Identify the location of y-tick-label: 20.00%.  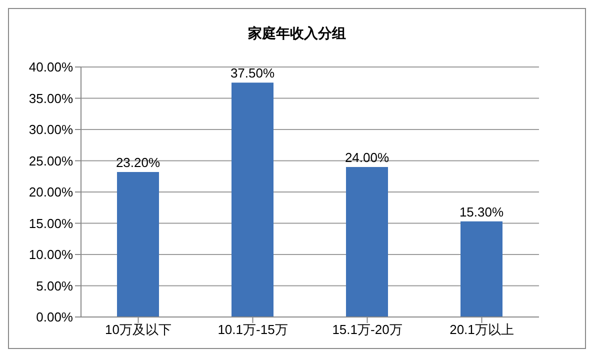
(51, 192).